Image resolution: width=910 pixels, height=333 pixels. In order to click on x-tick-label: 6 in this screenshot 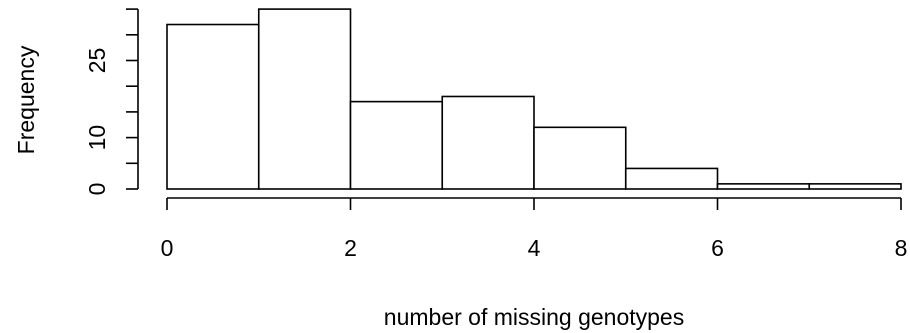, I will do `click(717, 248)`.